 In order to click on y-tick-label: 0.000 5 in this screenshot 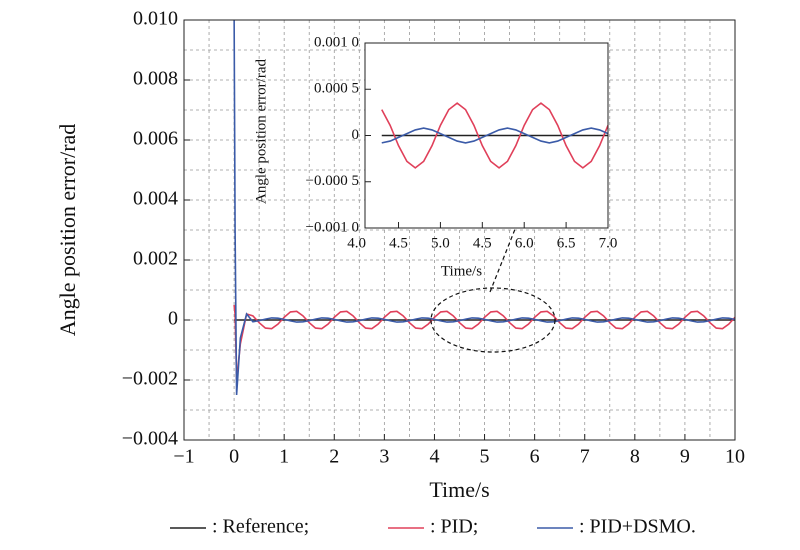, I will do `click(336, 89)`.